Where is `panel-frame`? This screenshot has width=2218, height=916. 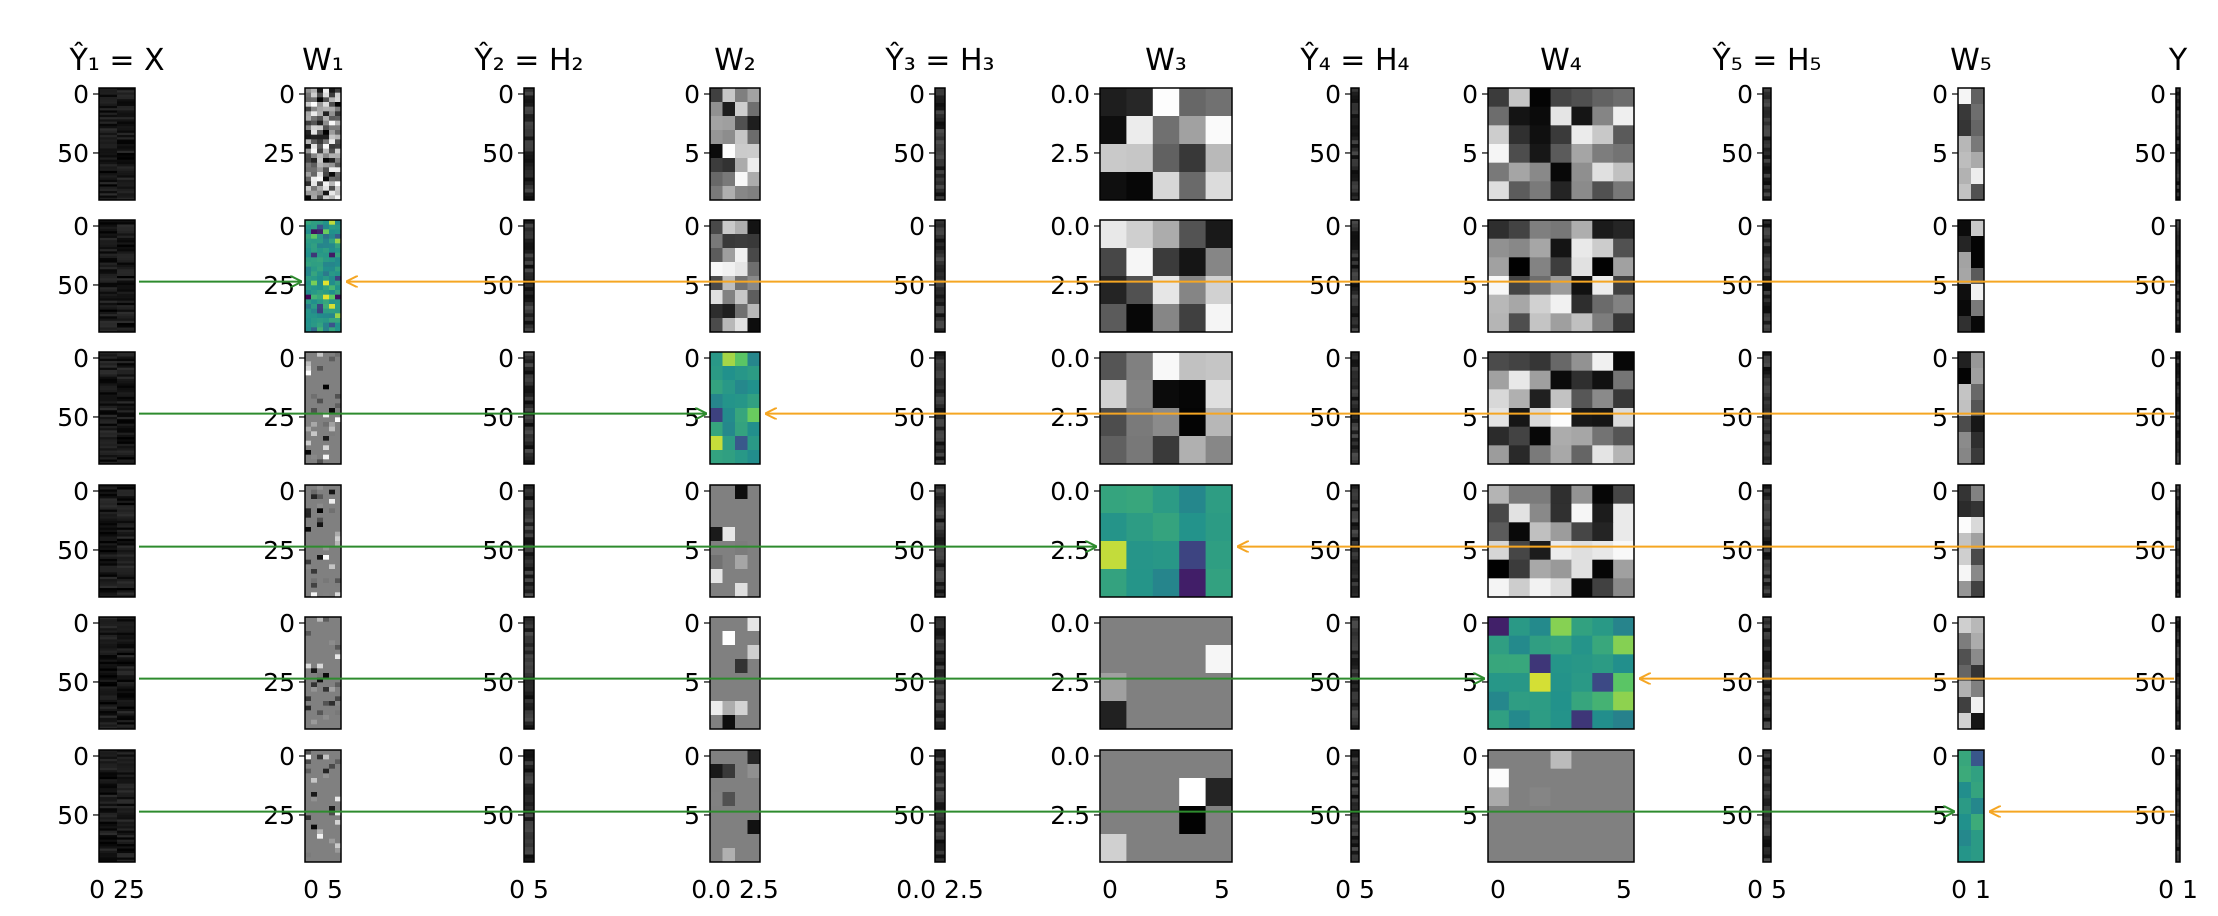
panel-frame is located at coordinates (1166, 408).